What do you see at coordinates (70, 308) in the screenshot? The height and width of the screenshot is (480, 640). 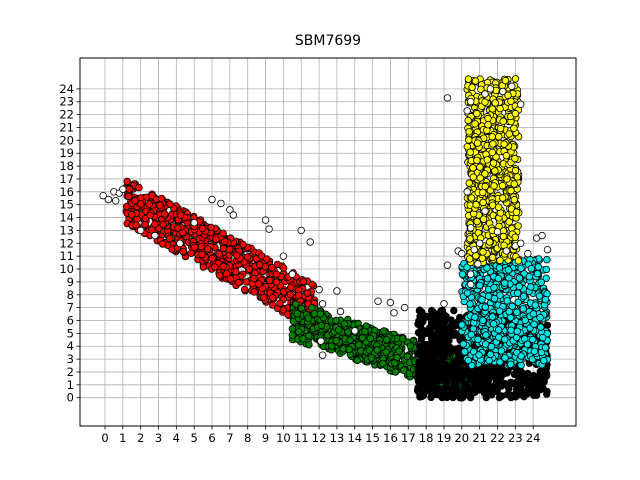 I see `y-tick-label: 7` at bounding box center [70, 308].